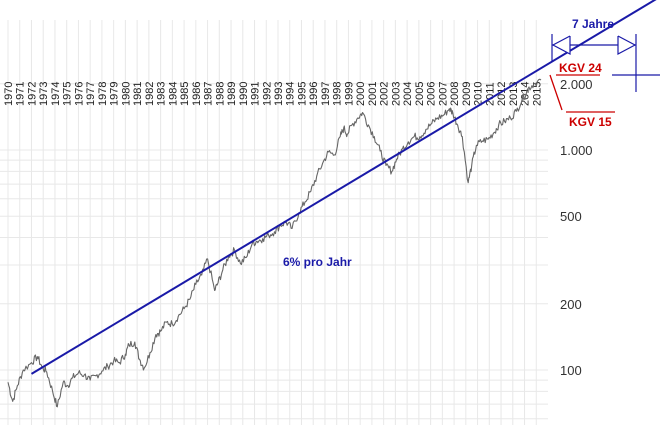  I want to click on x-tick-label: 2013, so click(514, 94).